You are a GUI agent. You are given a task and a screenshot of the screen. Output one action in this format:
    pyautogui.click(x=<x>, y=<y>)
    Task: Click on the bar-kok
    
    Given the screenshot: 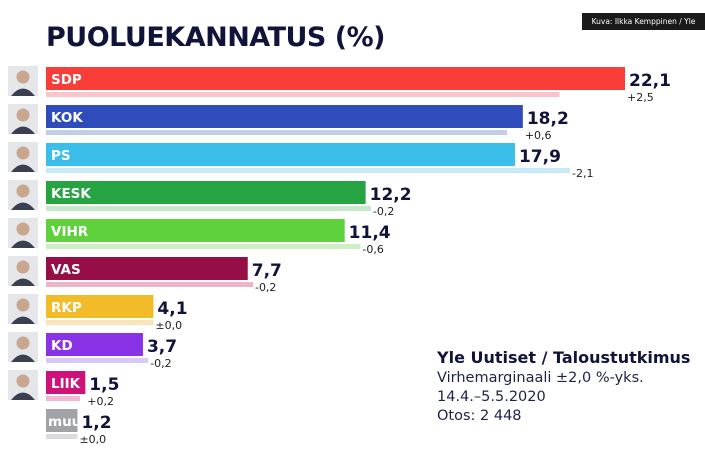 What is the action you would take?
    pyautogui.click(x=284, y=116)
    